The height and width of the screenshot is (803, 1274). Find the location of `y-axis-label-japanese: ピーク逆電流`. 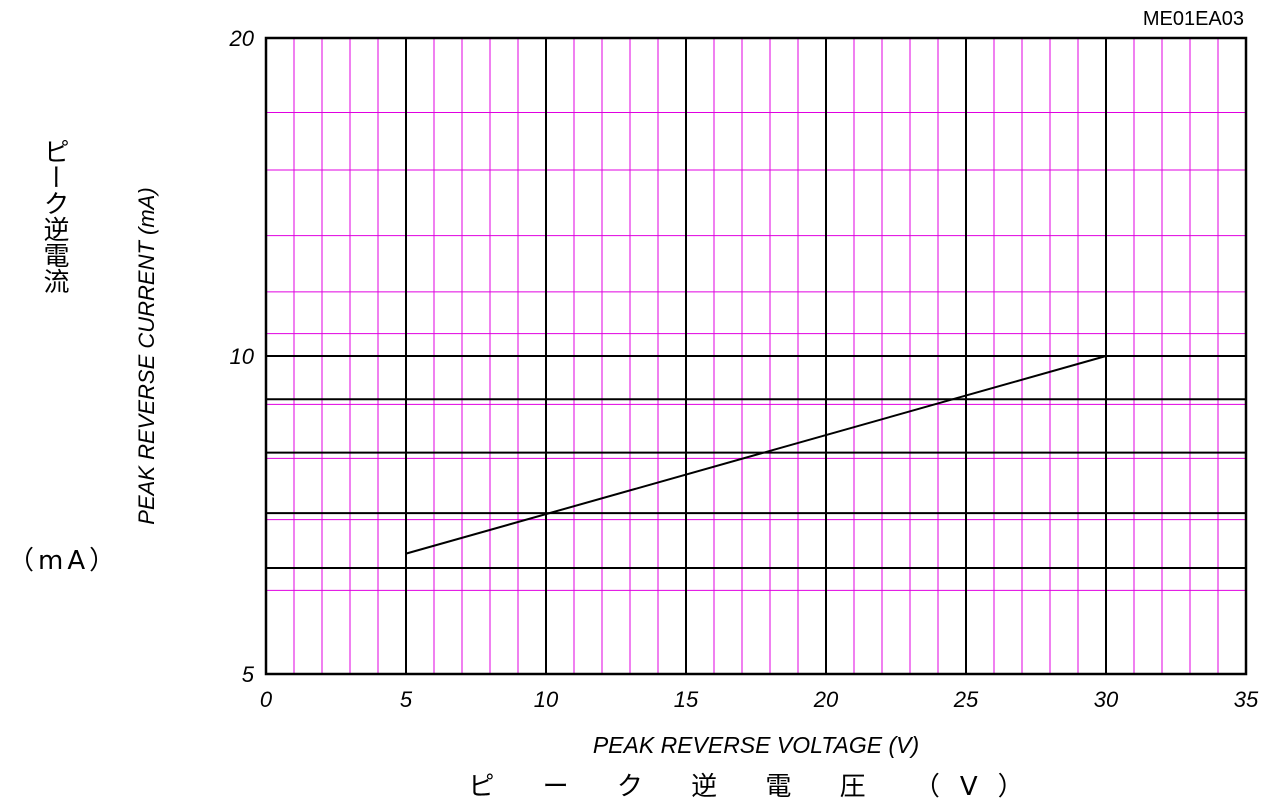

y-axis-label-japanese: ピーク逆電流 is located at coordinates (54, 216).